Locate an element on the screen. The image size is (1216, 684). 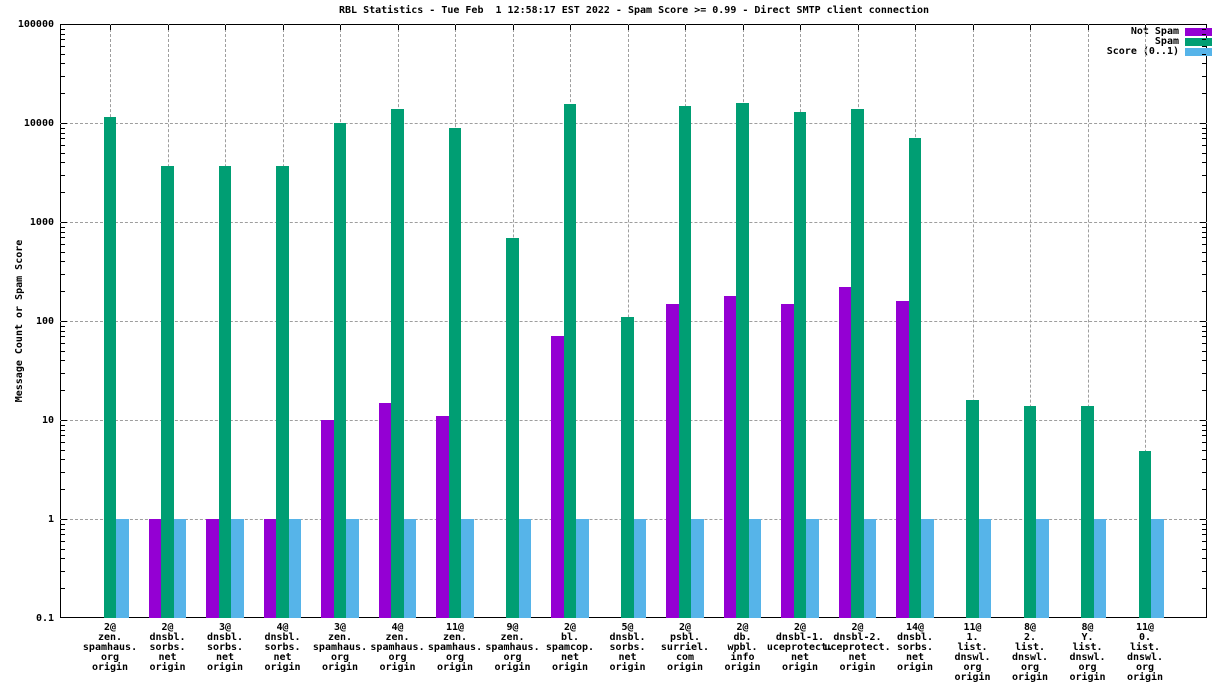
x-tick-label: 4@ dnsbl. sorbs. net origin is located at coordinates (282, 647).